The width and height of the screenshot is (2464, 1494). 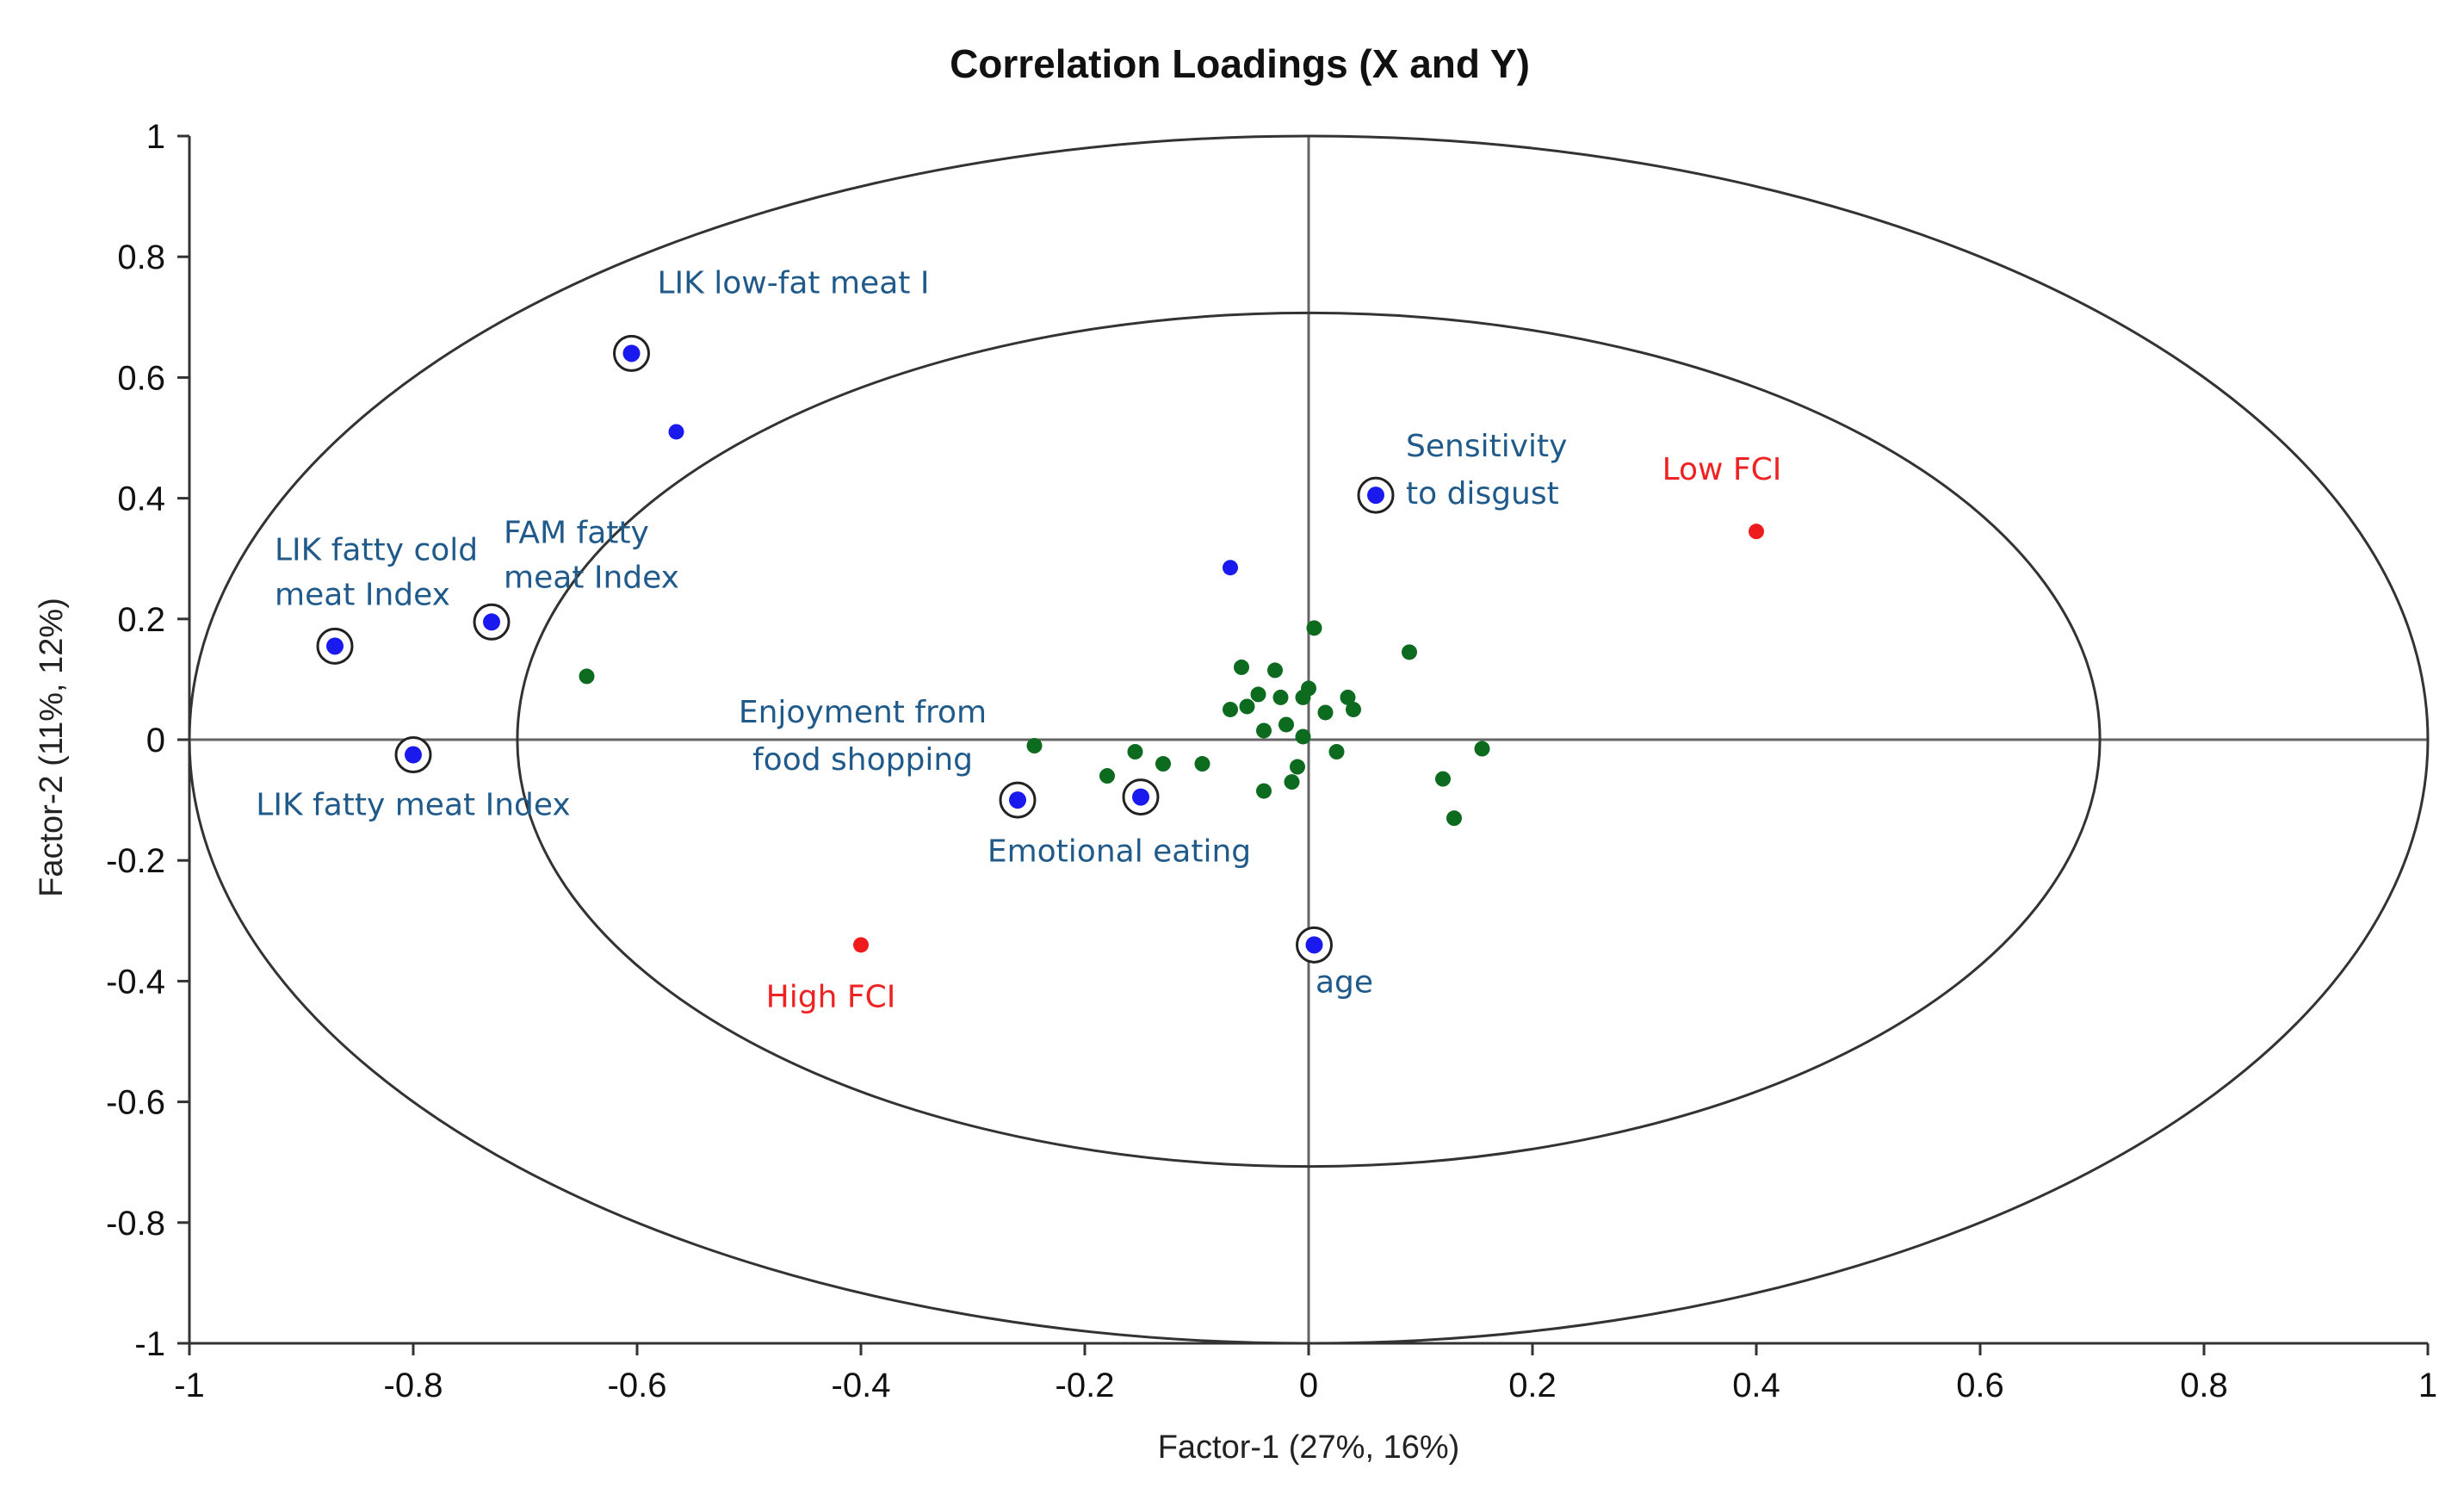 I want to click on y-tick-label: -0.8, so click(x=135, y=1224).